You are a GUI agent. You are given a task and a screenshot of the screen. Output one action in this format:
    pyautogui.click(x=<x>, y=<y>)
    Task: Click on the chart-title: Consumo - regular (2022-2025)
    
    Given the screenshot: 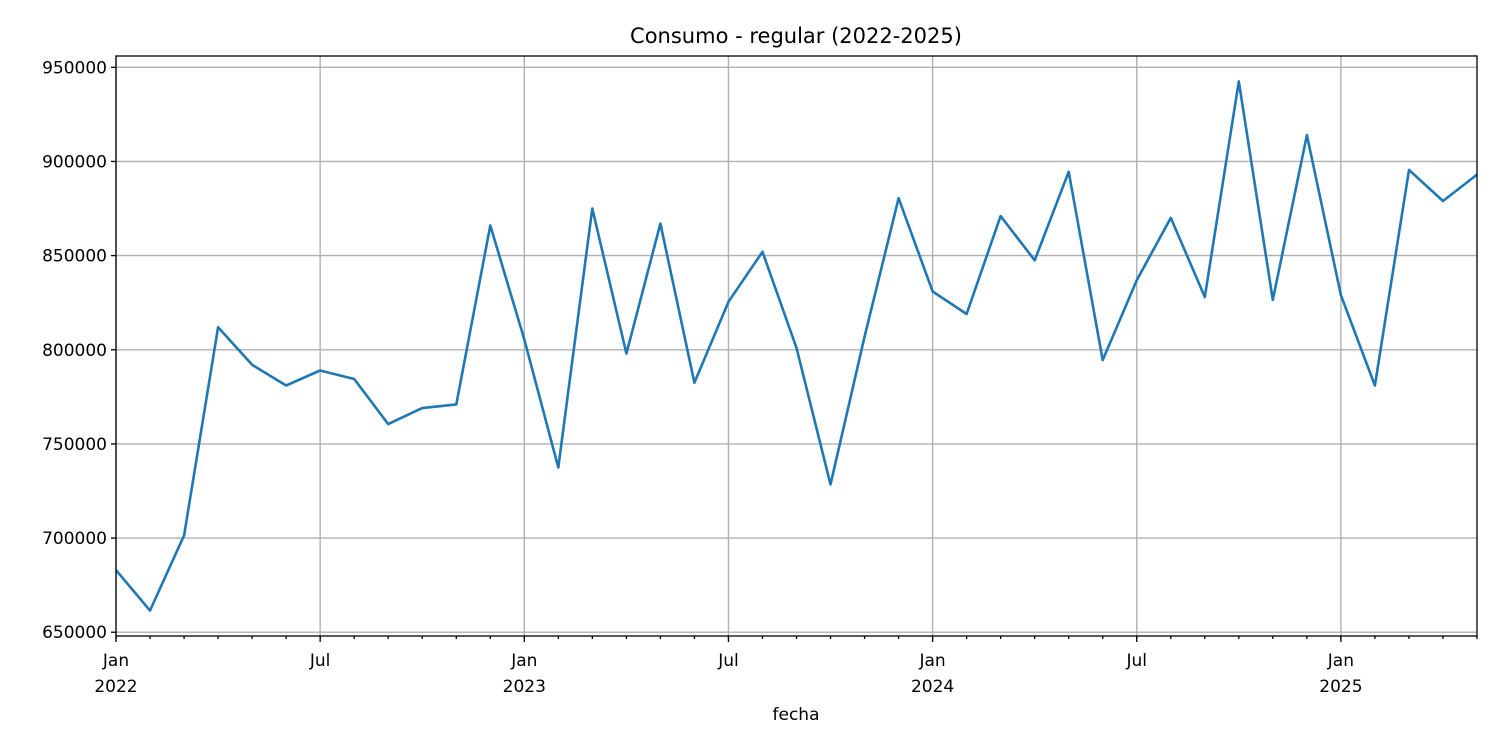 What is the action you would take?
    pyautogui.click(x=796, y=36)
    